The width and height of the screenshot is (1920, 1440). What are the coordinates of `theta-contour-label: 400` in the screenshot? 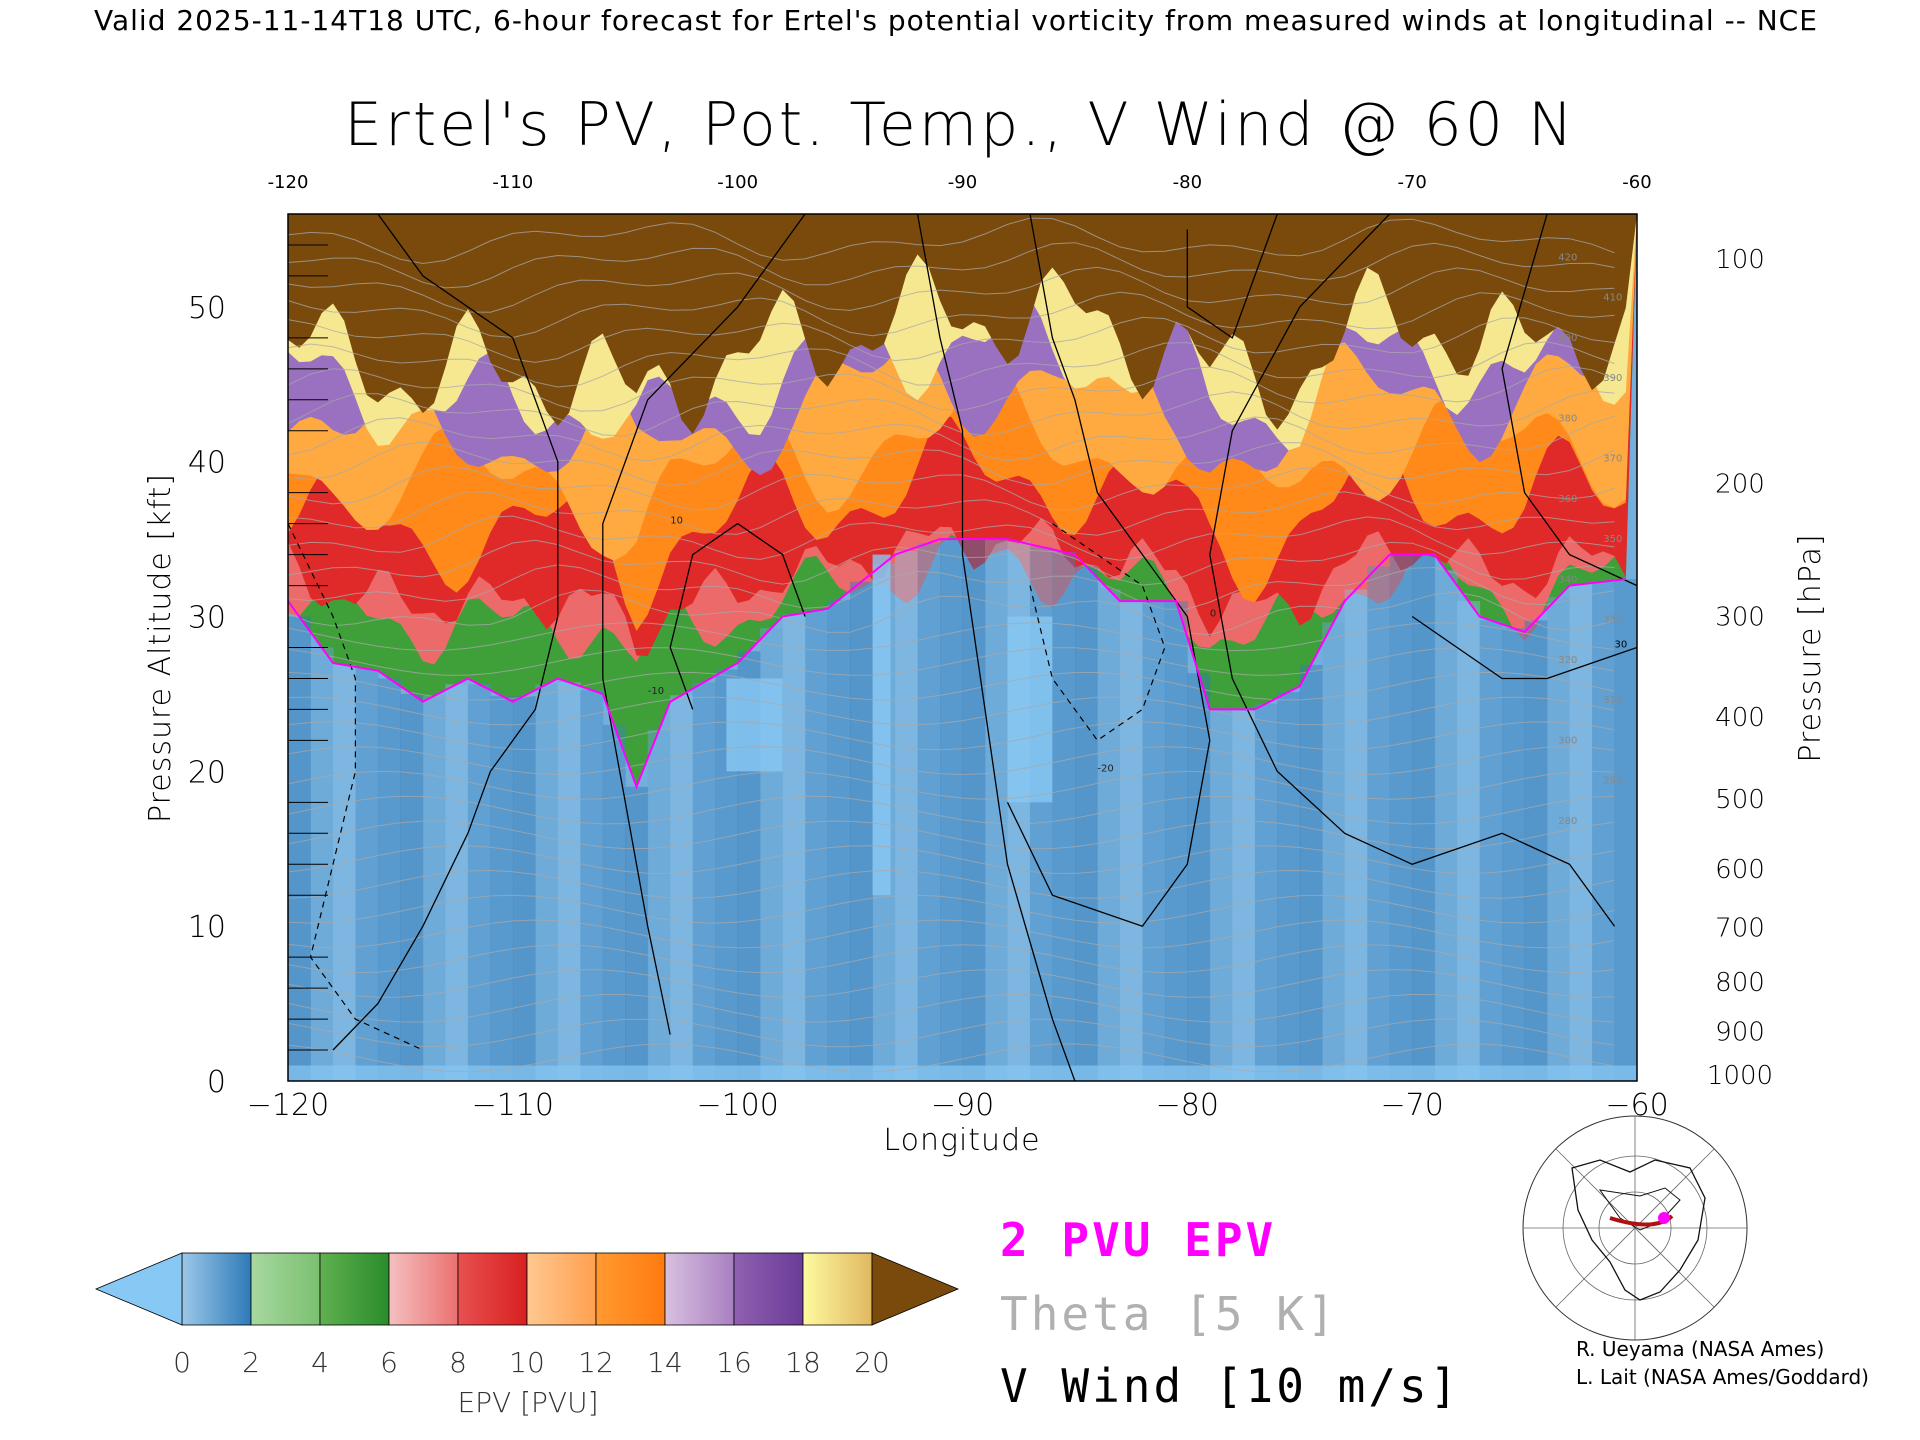 It's located at (1567, 338).